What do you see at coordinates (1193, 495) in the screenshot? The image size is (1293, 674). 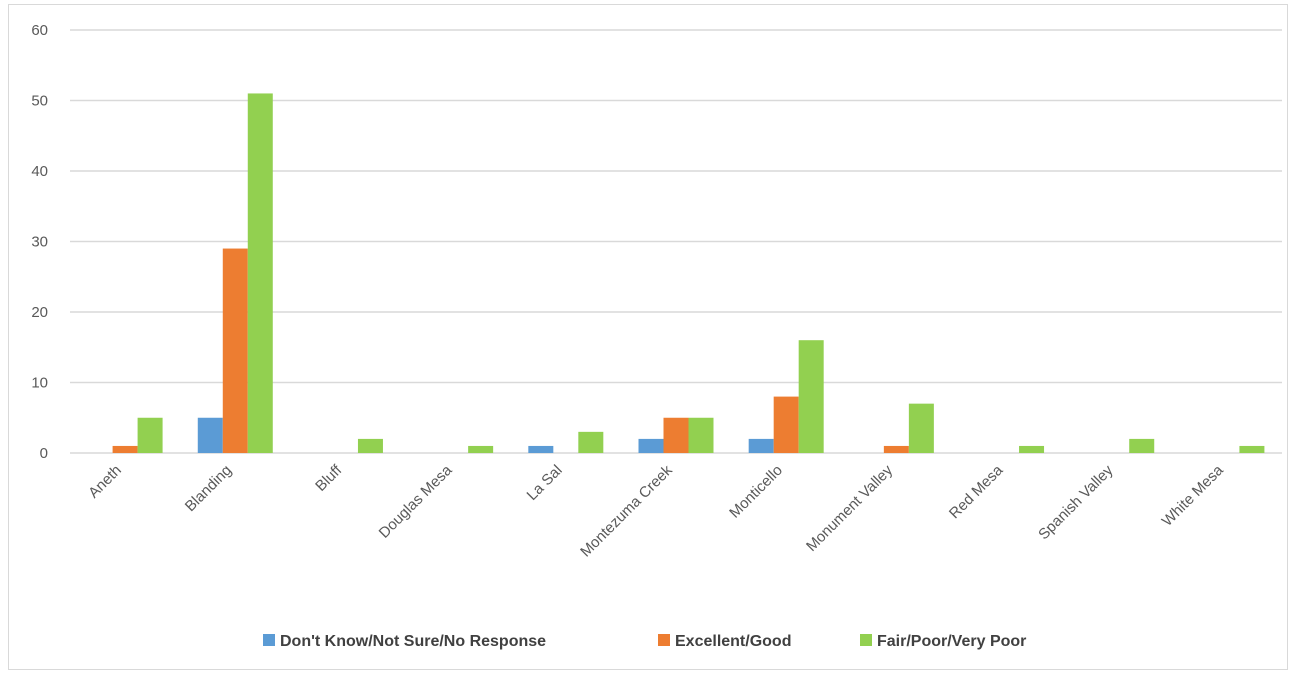 I see `x-tick-label: White Mesa` at bounding box center [1193, 495].